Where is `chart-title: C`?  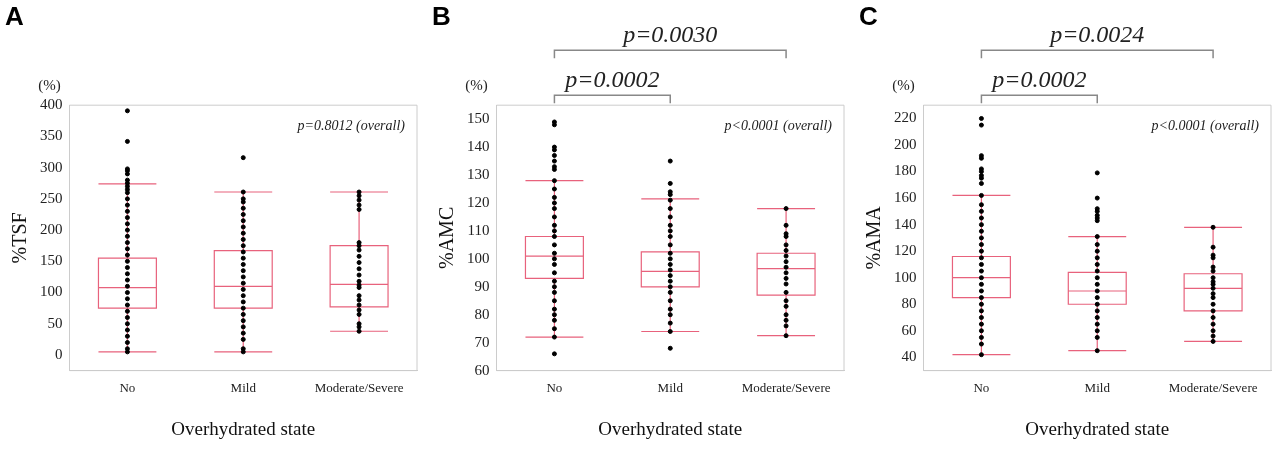 chart-title: C is located at coordinates (868, 15).